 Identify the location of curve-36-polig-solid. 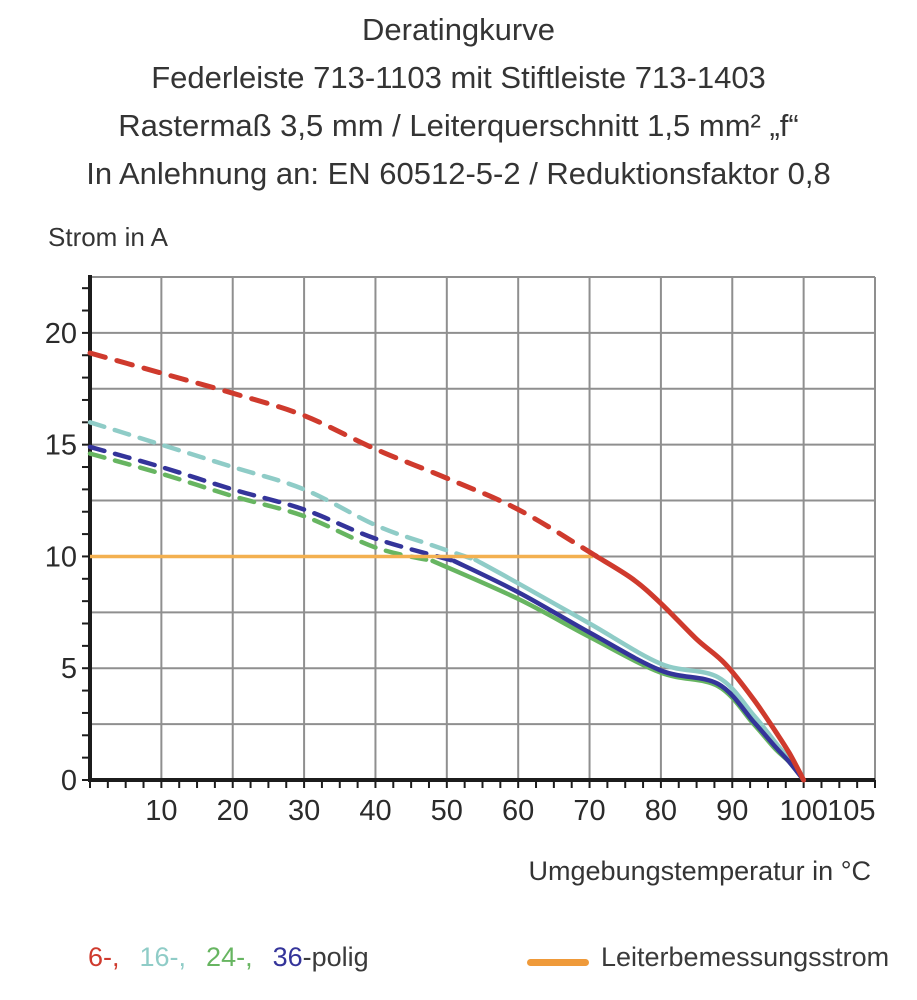
(628, 670).